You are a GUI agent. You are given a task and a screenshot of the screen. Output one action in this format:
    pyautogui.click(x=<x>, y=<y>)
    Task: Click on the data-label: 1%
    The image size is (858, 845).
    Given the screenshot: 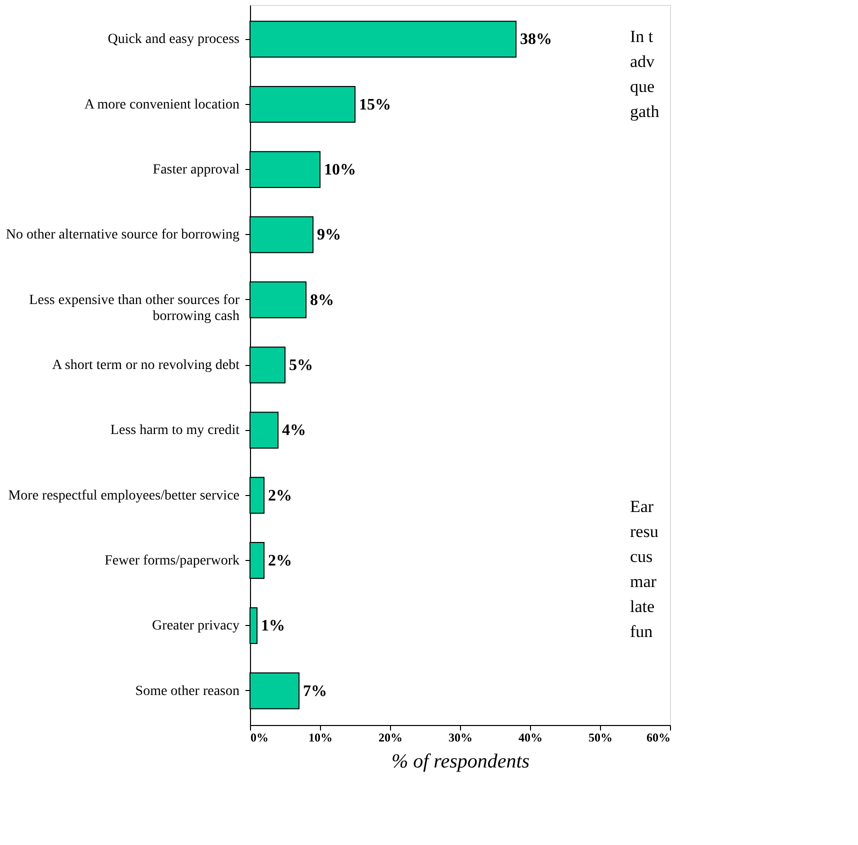 What is the action you would take?
    pyautogui.click(x=273, y=626)
    